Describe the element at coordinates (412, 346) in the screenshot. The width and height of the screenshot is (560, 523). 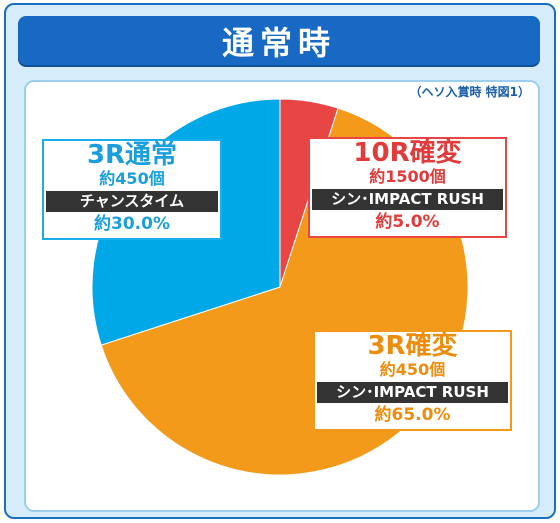
I see `callout-label: 3R確変` at that location.